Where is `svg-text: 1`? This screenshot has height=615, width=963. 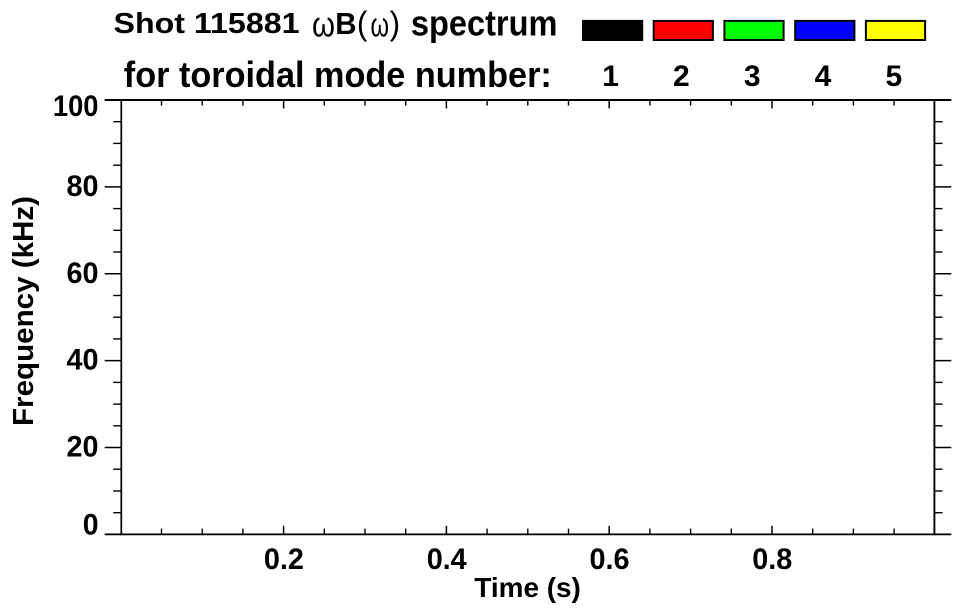 svg-text: 1 is located at coordinates (610, 76).